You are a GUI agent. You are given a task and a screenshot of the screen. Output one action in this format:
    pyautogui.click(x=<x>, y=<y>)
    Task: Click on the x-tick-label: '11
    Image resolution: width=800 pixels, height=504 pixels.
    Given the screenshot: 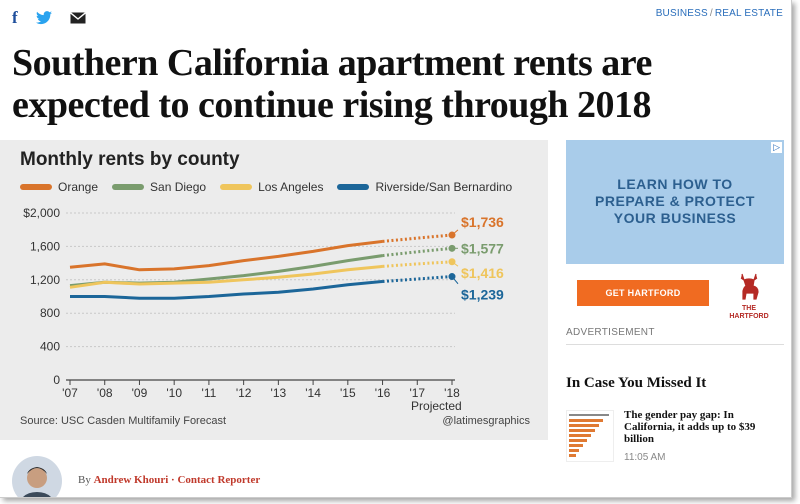 What is the action you would take?
    pyautogui.click(x=209, y=393)
    